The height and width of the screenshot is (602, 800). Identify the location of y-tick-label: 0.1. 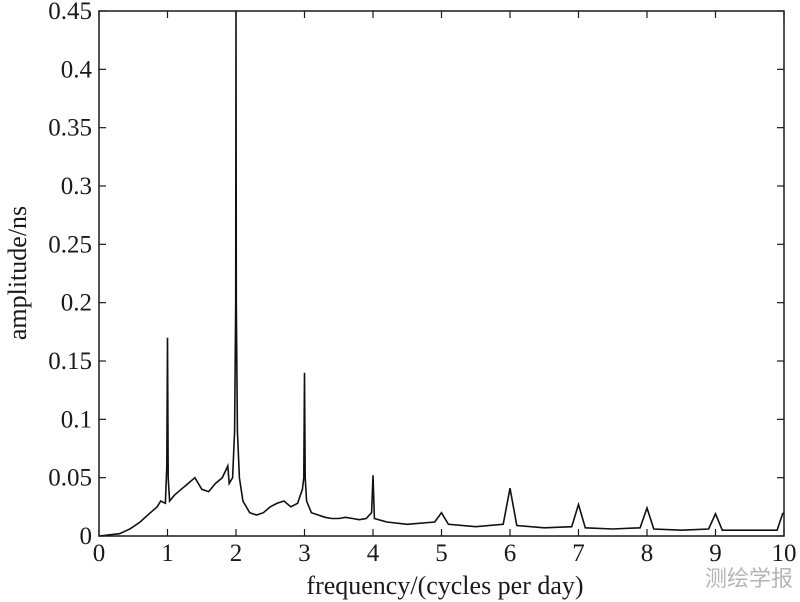
(76, 419).